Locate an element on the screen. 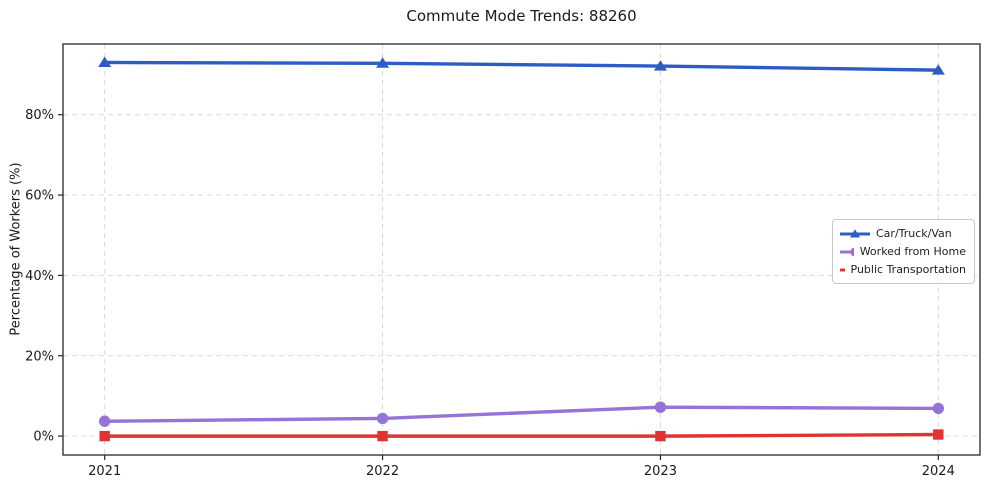 This screenshot has height=490, width=990. series-line-car-truck-van is located at coordinates (521, 66).